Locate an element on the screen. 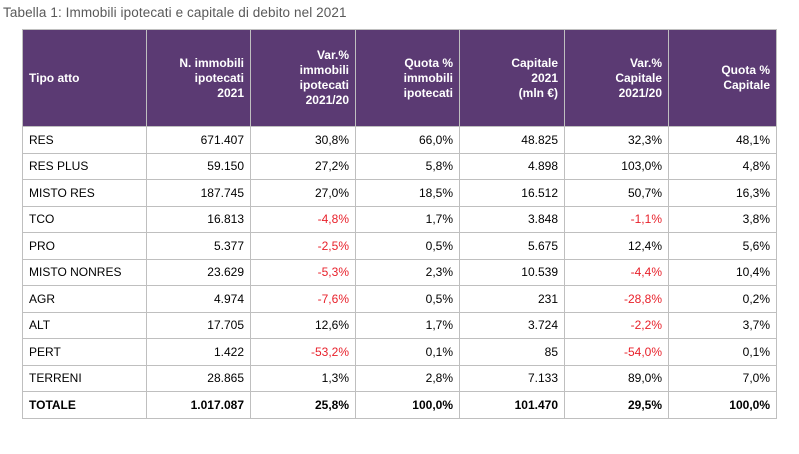 Image resolution: width=799 pixels, height=454 pixels. cell-tipo-atto: MISTO RES is located at coordinates (84, 193).